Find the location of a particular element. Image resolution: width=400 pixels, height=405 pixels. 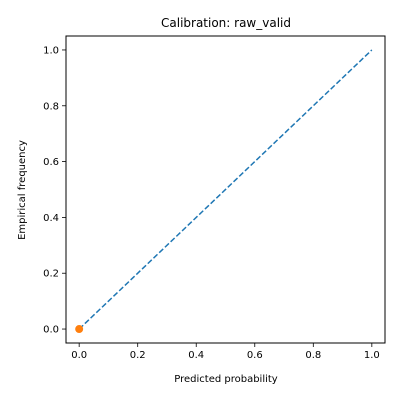

y-tick-label: 0.0 is located at coordinates (51, 330).